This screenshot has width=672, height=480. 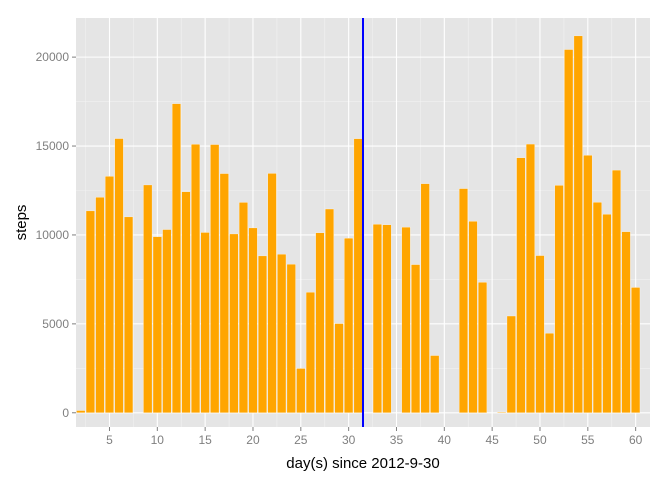 I want to click on x-tick-label: 25, so click(x=301, y=440).